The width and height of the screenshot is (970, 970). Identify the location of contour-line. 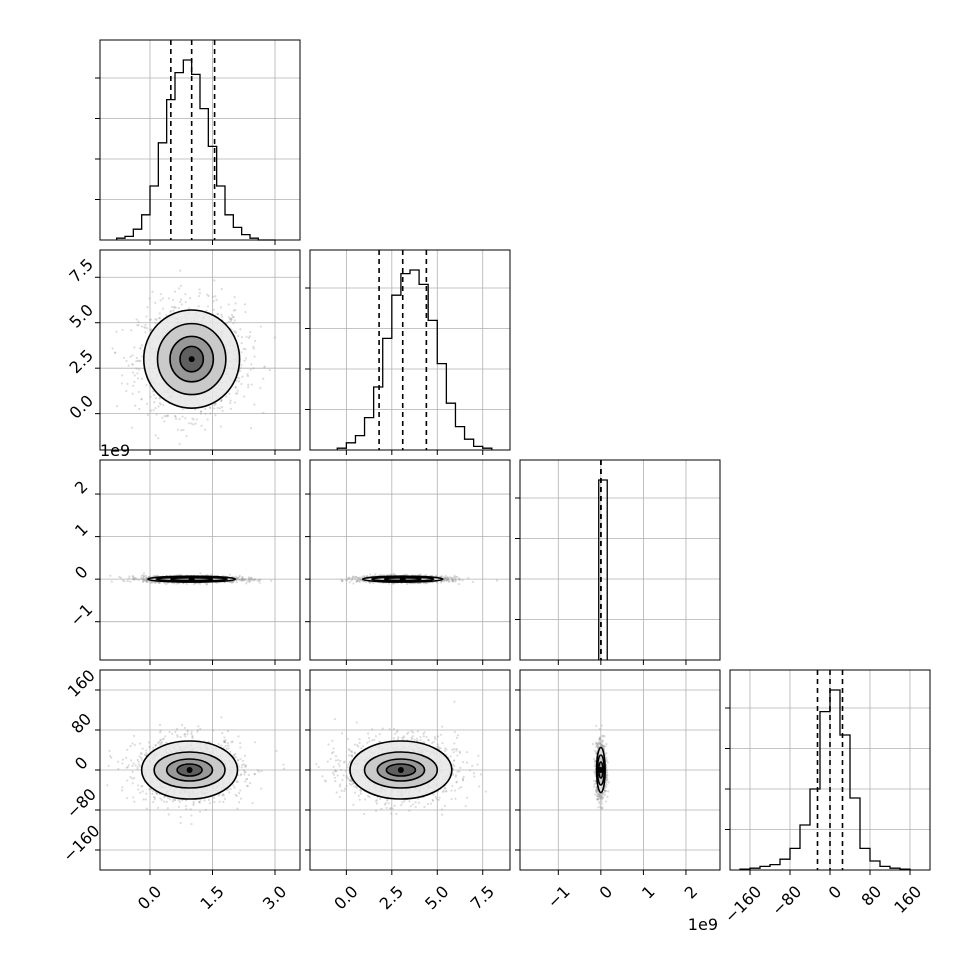
(192, 359).